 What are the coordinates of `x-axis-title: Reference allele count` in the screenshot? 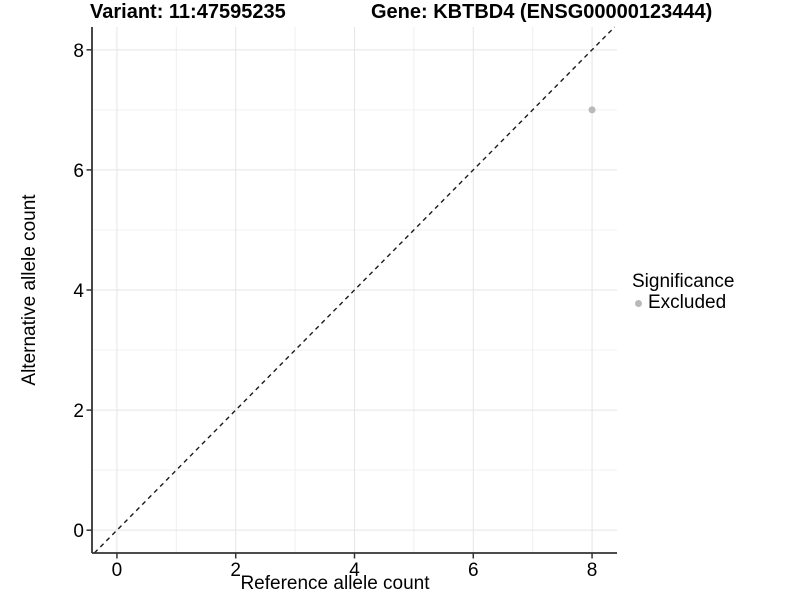 It's located at (335, 583).